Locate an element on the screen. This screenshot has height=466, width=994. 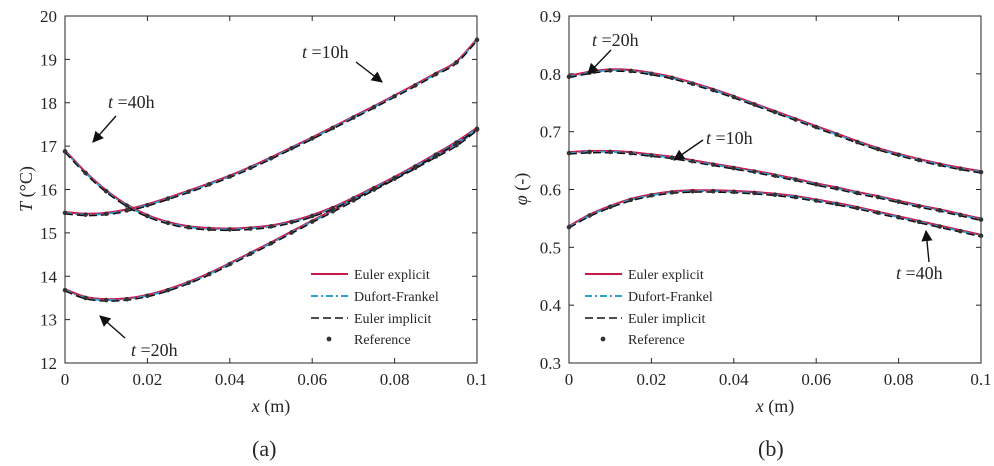
panel-a-legend-reference: Reference is located at coordinates (382, 340).